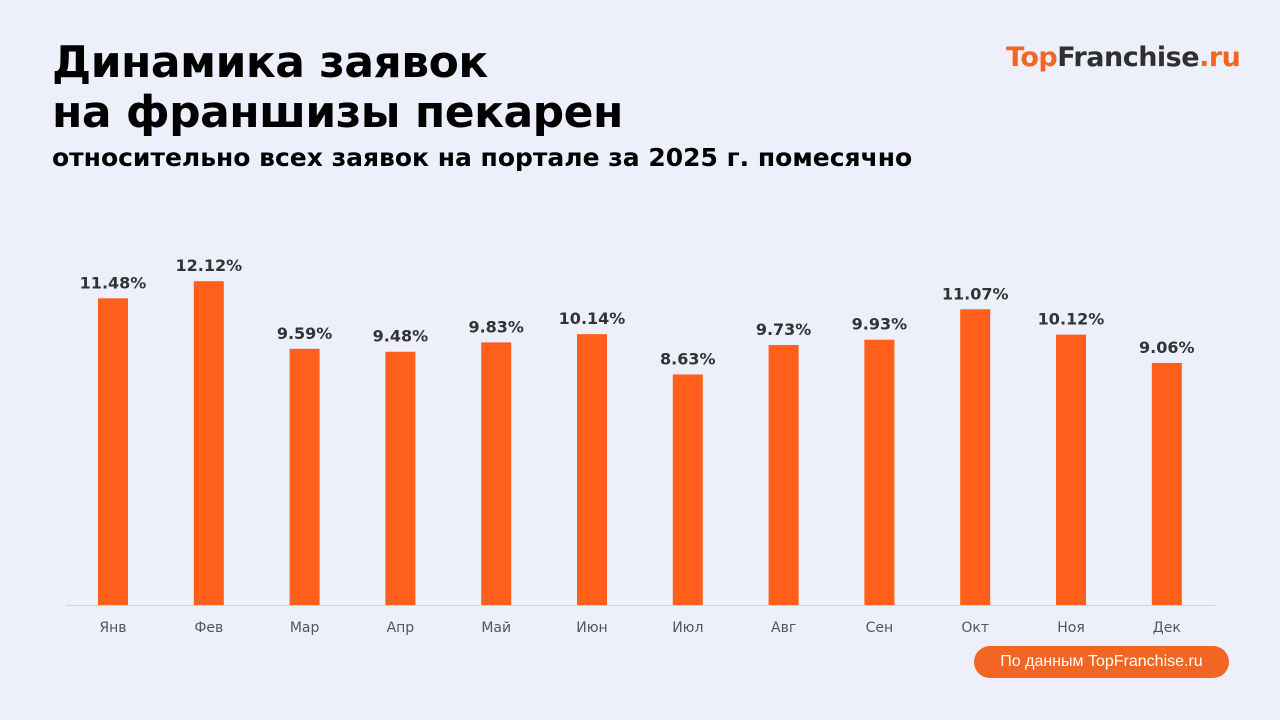 The height and width of the screenshot is (720, 1280). What do you see at coordinates (208, 265) in the screenshot?
I see `value-label: 12.12%` at bounding box center [208, 265].